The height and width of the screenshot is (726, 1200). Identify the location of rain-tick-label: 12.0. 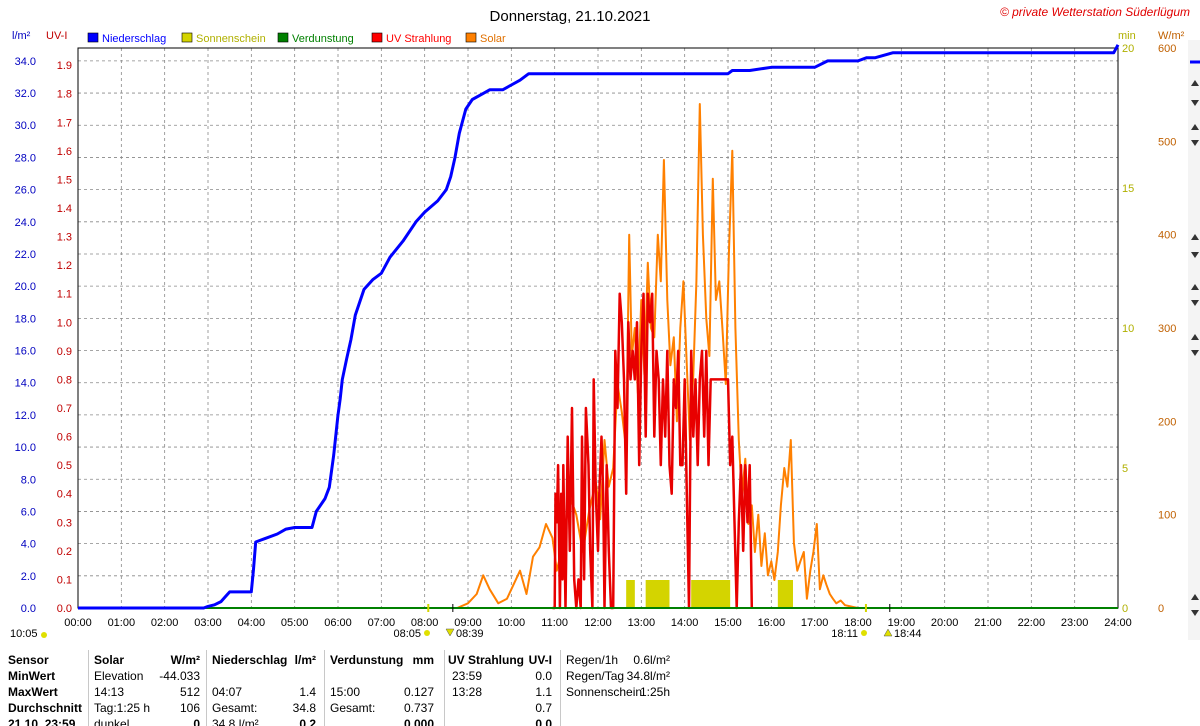
(25, 416).